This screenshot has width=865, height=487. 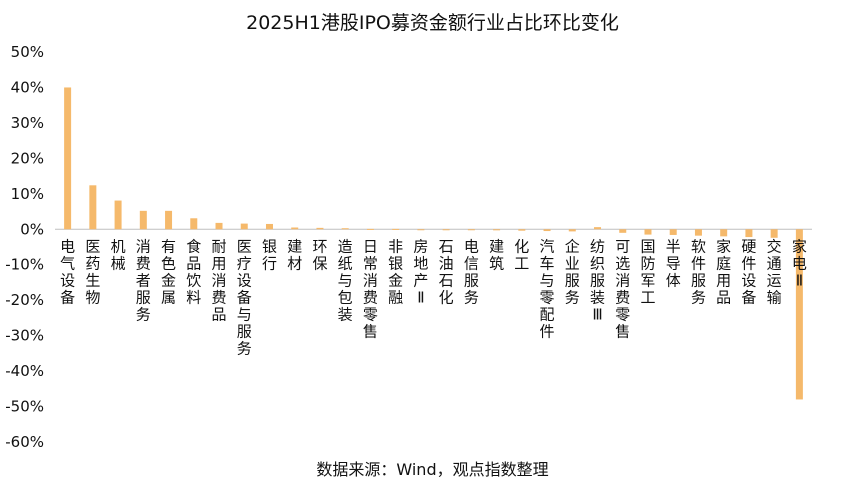 I want to click on x-category-label: 半导体, so click(x=673, y=263).